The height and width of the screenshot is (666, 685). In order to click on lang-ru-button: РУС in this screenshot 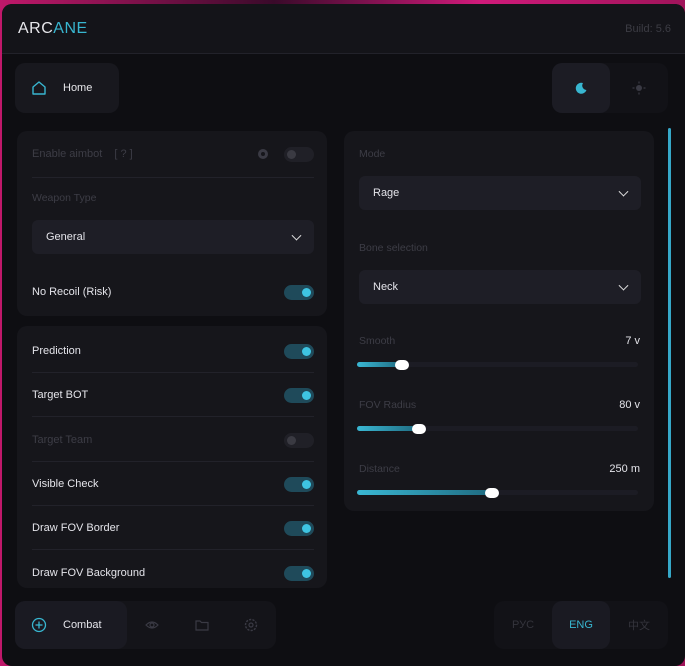, I will do `click(523, 625)`.